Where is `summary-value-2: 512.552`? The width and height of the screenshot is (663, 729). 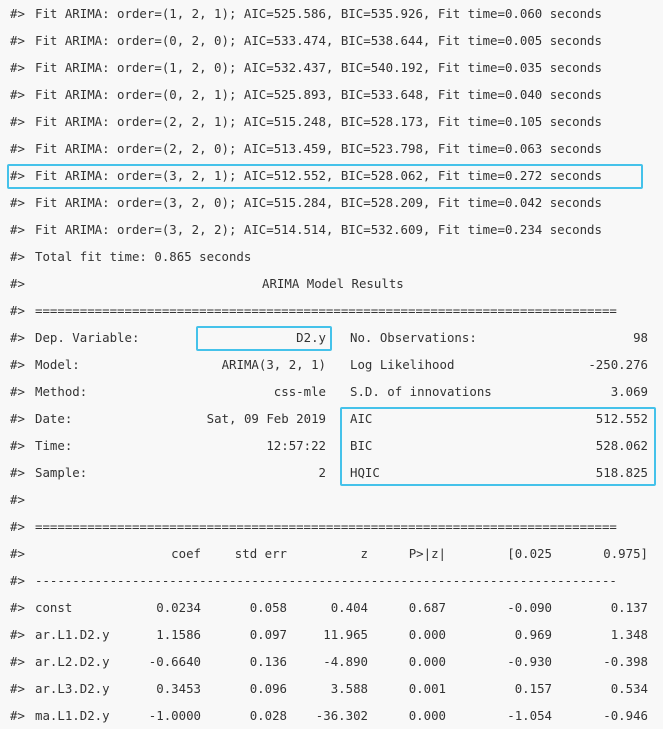
summary-value-2: 512.552 is located at coordinates (621, 418).